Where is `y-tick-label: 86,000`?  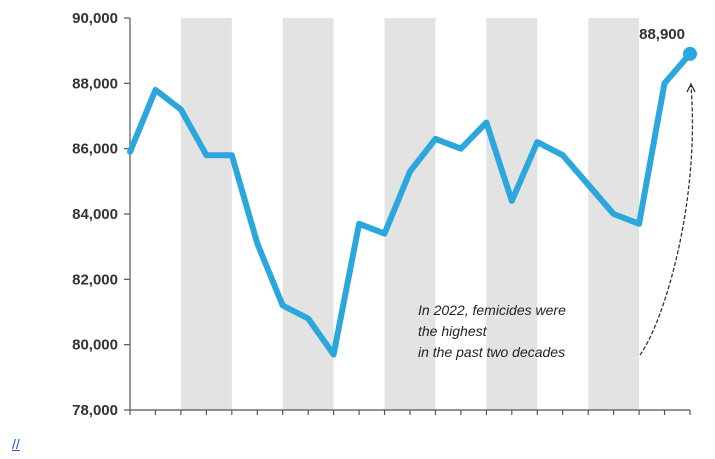
y-tick-label: 86,000 is located at coordinates (95, 149).